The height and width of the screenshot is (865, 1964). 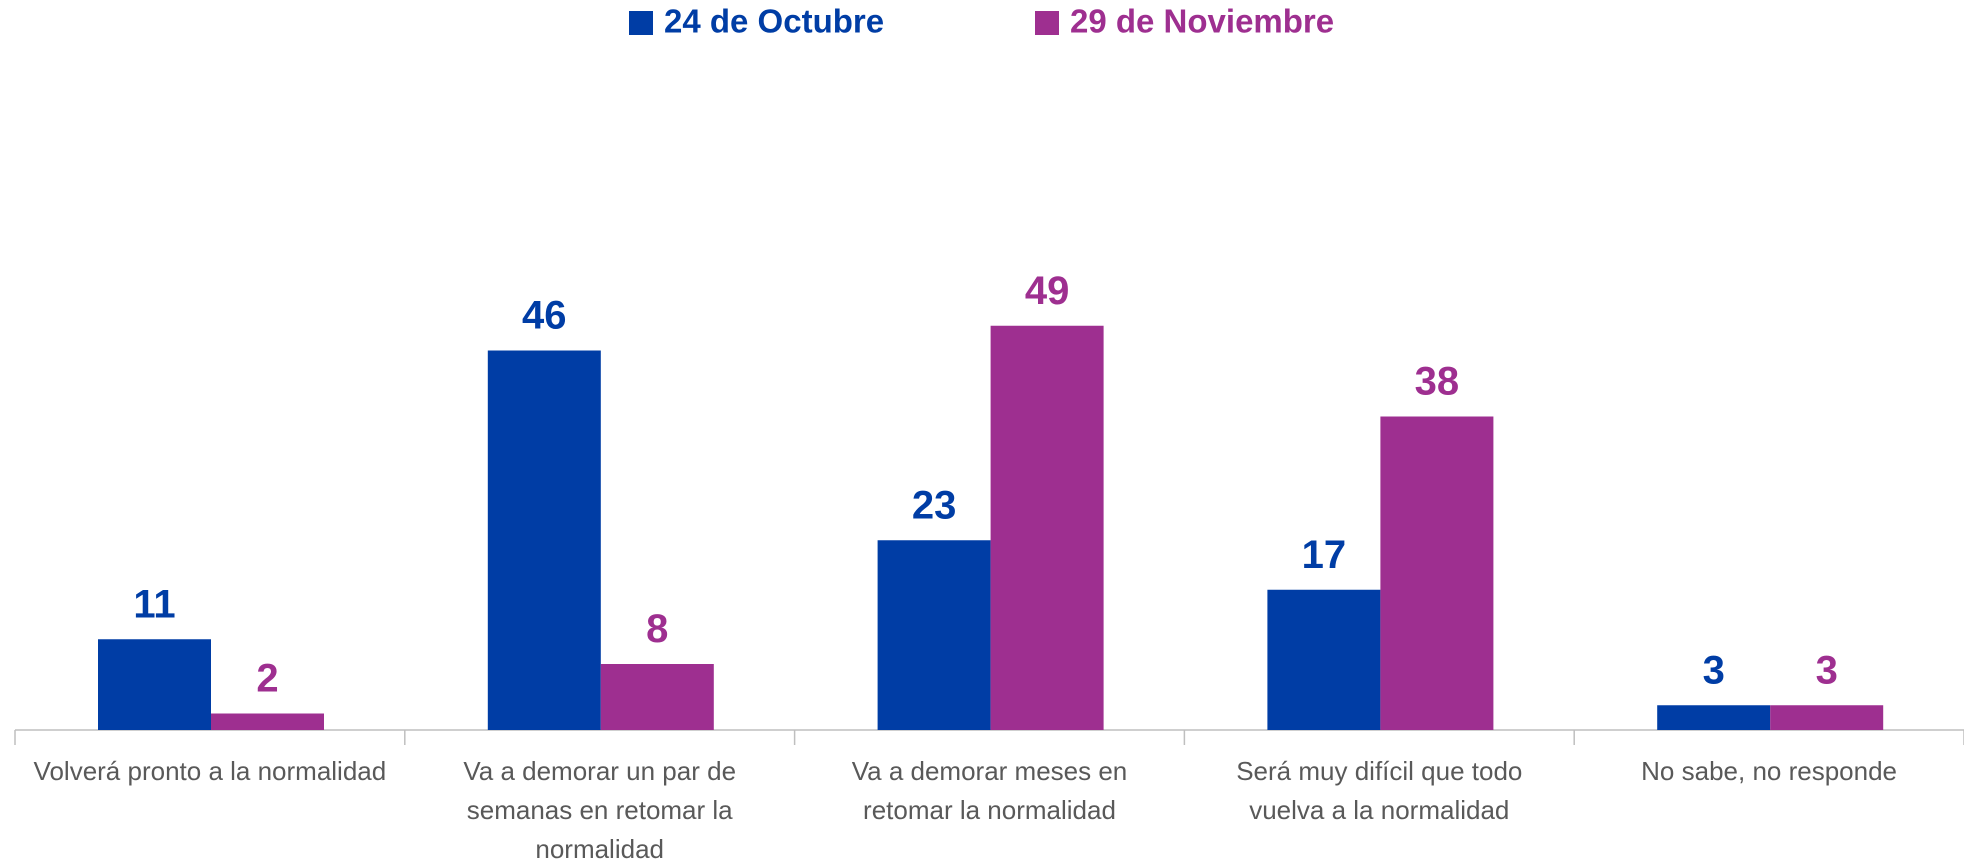 I want to click on value-label: 23, so click(x=934, y=505).